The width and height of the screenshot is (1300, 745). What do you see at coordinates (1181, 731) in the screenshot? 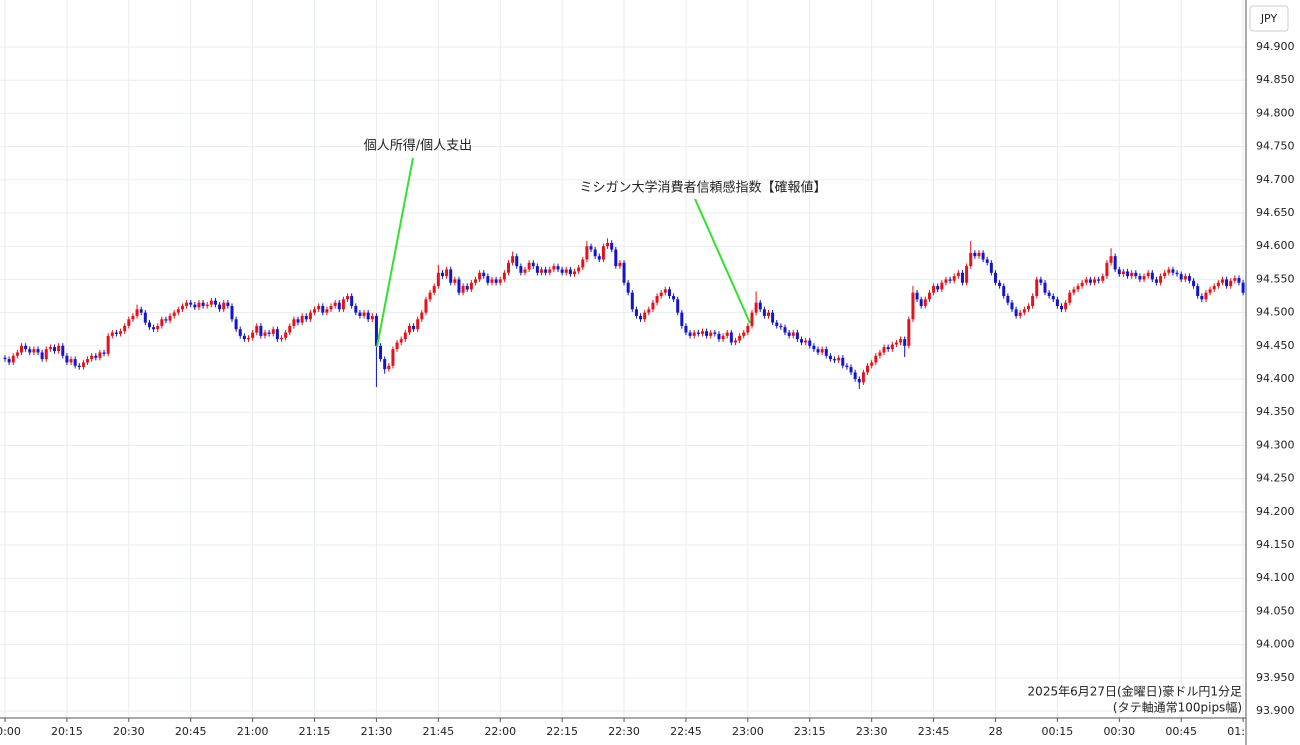
I see `x-tick-label: 00:45` at bounding box center [1181, 731].